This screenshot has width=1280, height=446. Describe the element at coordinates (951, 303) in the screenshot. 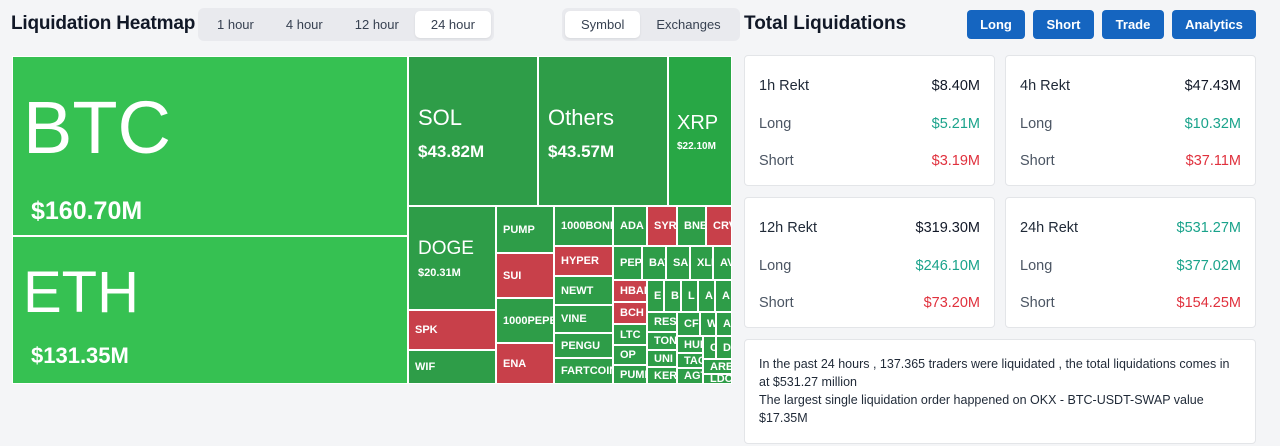

I see `card-short-value: $73.20M` at that location.